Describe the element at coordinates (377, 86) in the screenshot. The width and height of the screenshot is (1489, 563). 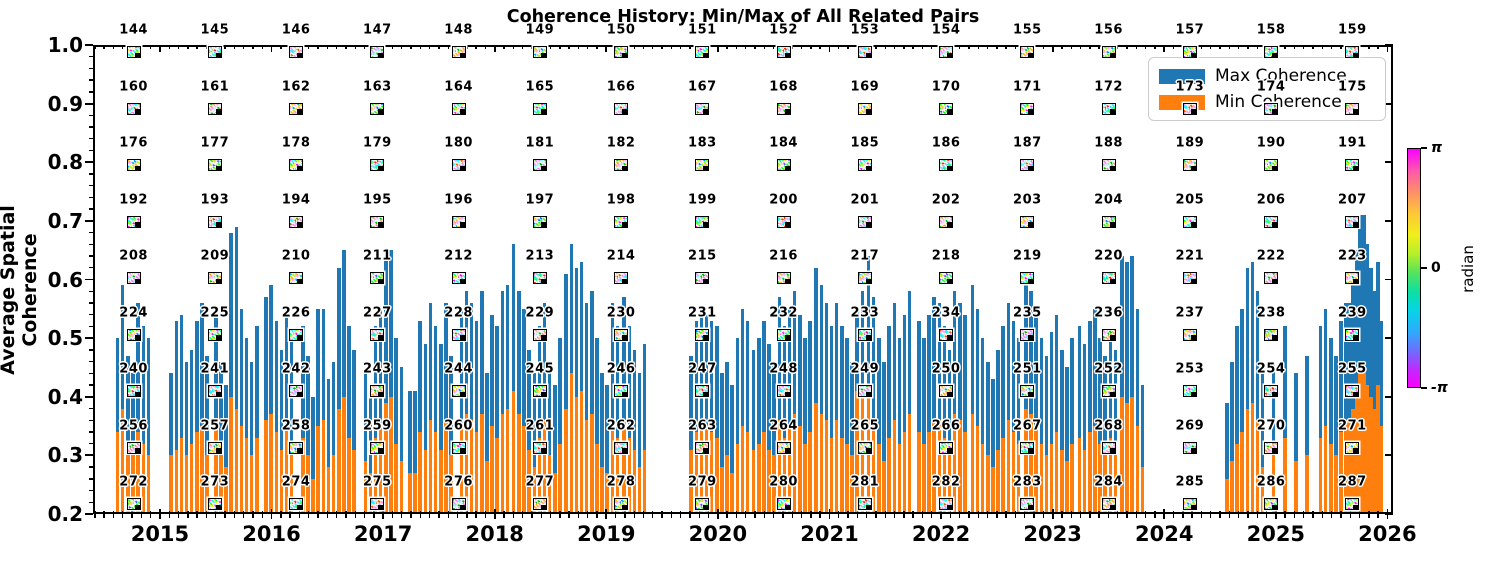
I see `pair-number: 163` at that location.